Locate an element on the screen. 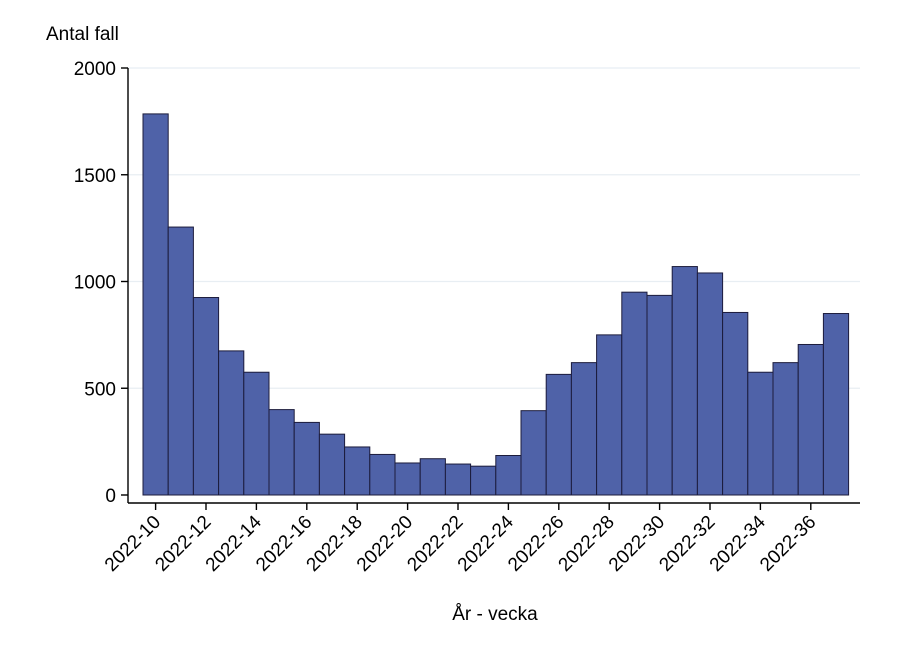 The width and height of the screenshot is (904, 652). x-axis-label: År - vecka is located at coordinates (495, 614).